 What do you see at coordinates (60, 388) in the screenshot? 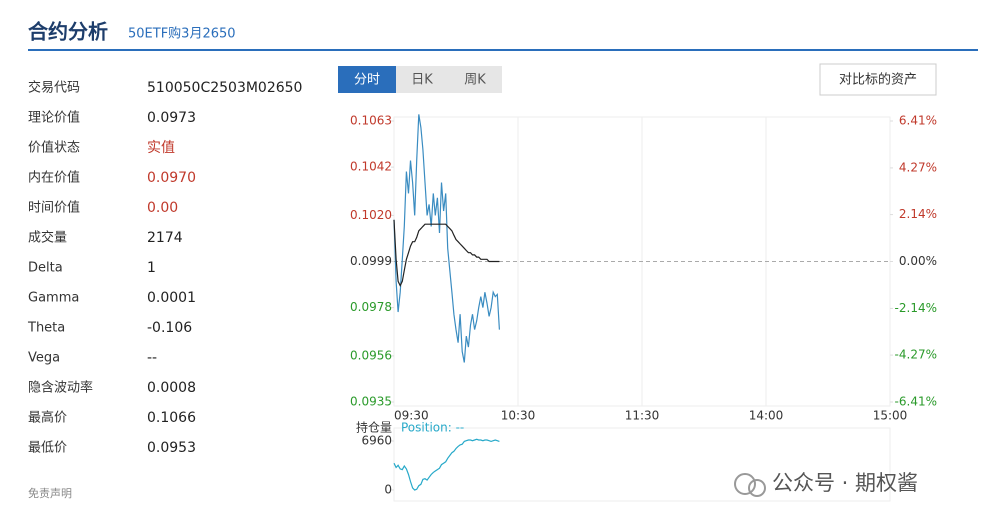
I see `field-label: 隐含波动率` at bounding box center [60, 388].